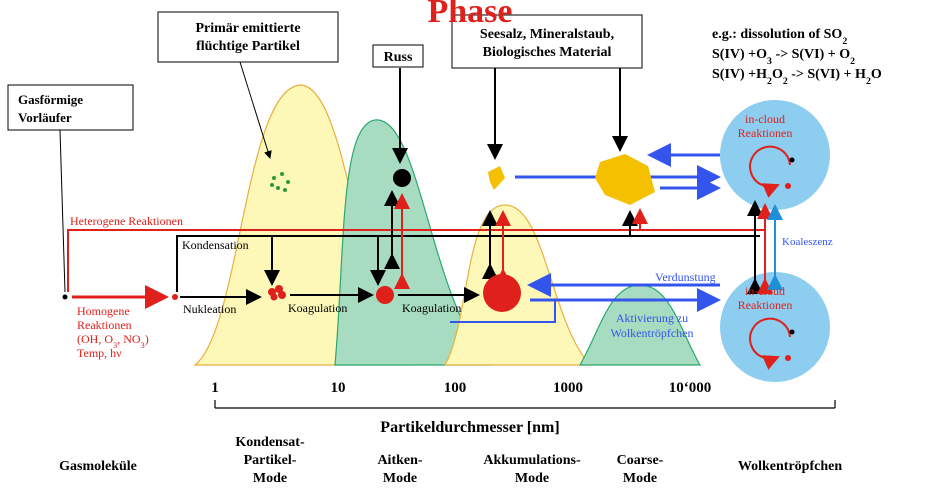  Describe the element at coordinates (45, 117) in the screenshot. I see `box-label: Vorläufer` at that location.